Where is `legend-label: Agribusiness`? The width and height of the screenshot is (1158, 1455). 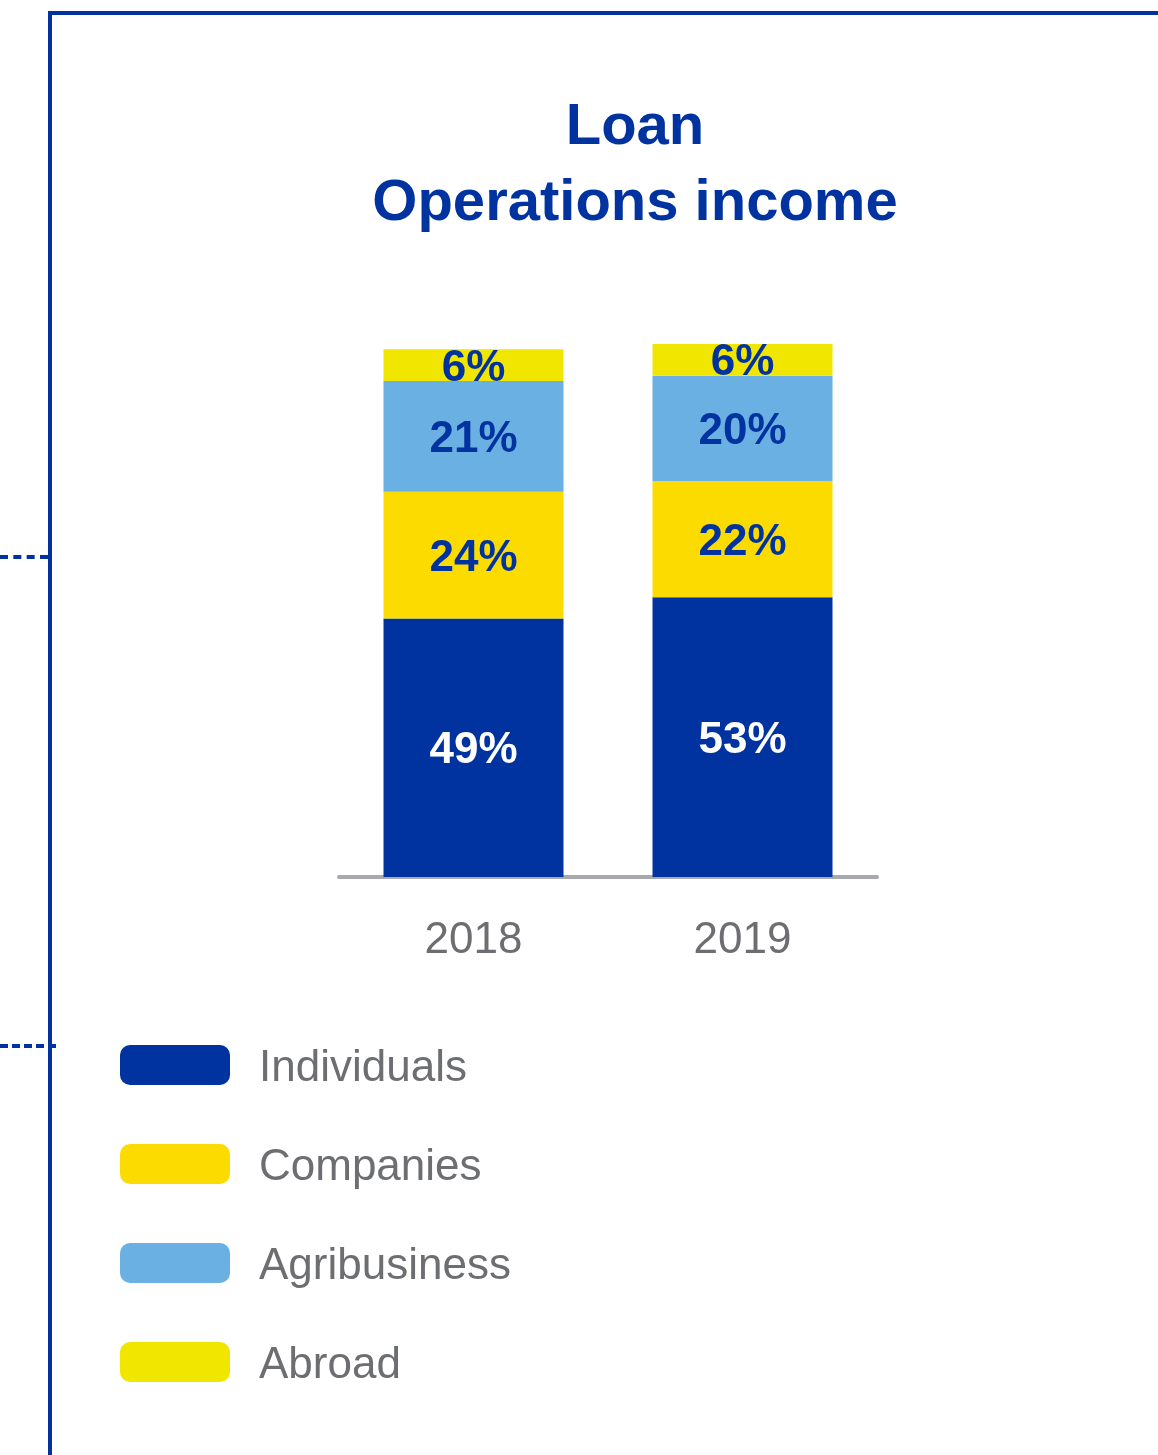 legend-label: Agribusiness is located at coordinates (385, 1263).